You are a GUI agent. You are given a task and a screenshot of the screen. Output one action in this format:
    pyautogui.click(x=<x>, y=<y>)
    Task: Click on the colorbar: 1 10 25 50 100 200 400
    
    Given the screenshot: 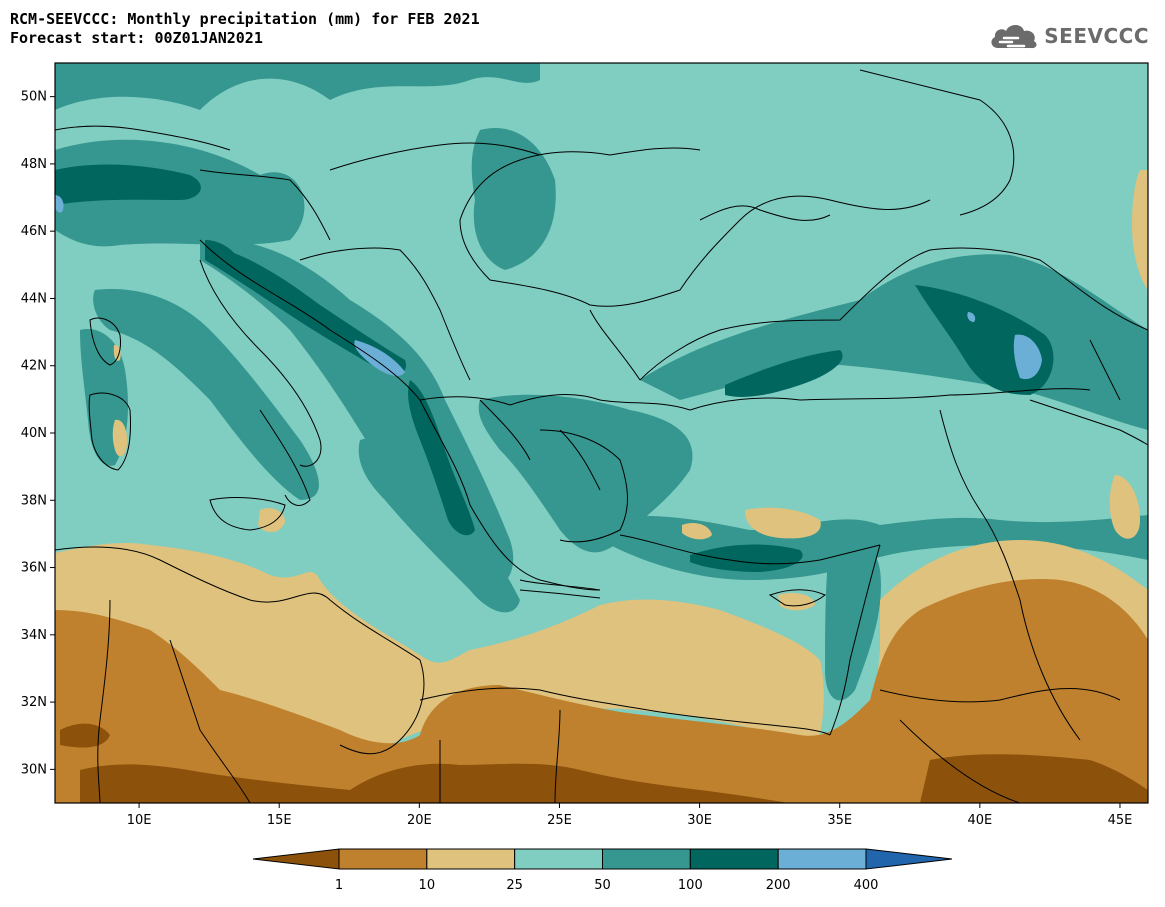 What is the action you would take?
    pyautogui.click(x=602, y=870)
    